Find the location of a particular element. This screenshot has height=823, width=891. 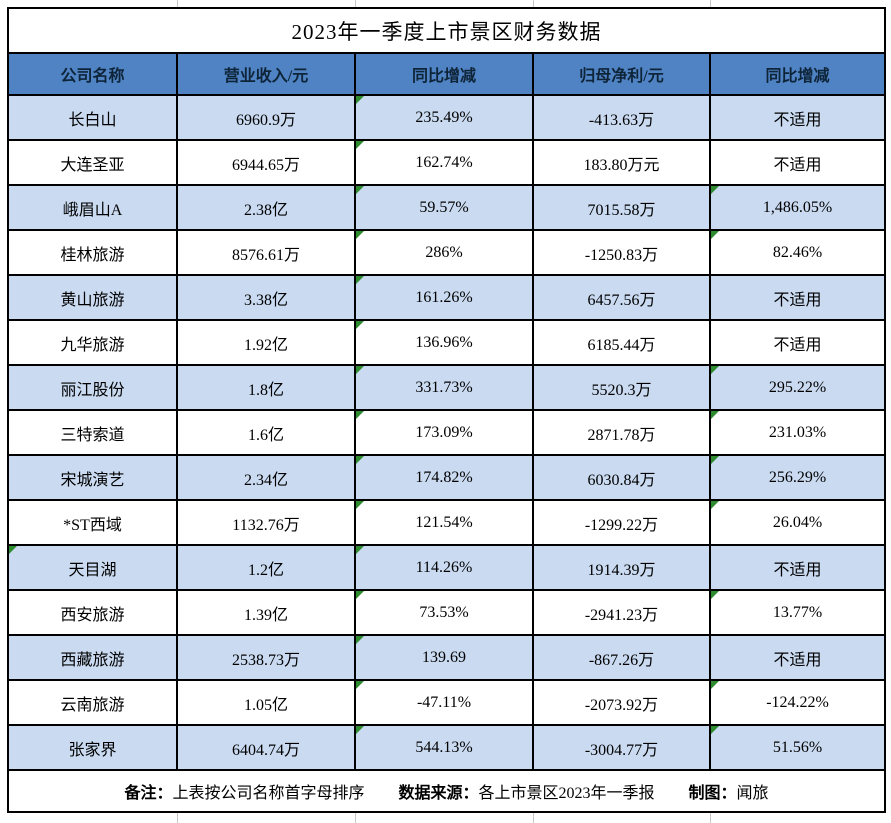

company-name: *ST西域 is located at coordinates (92, 525).